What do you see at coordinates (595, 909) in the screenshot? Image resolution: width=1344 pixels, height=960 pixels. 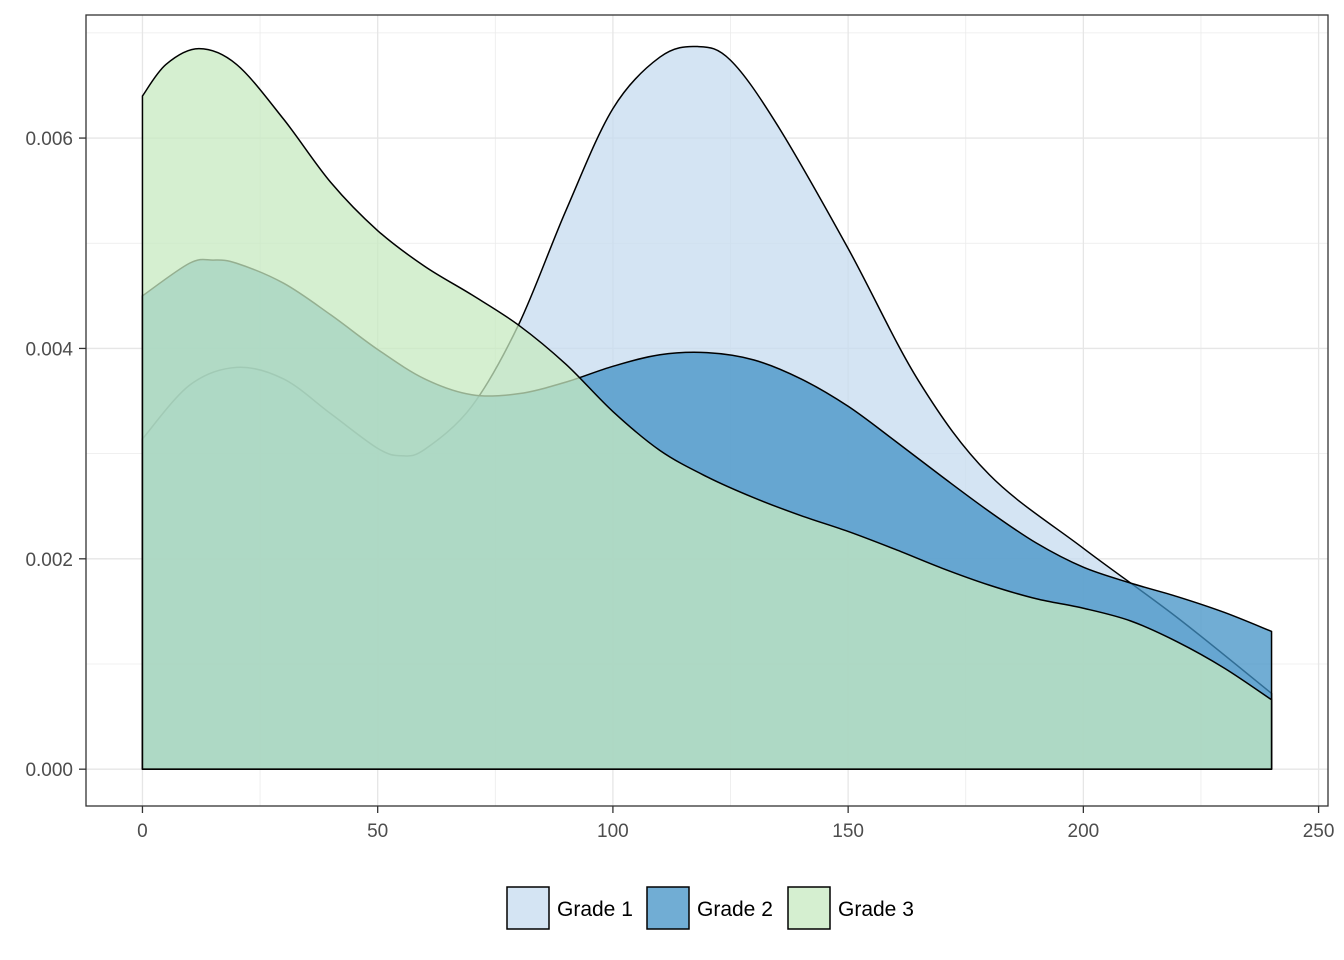 I see `legend-label: Grade 1` at bounding box center [595, 909].